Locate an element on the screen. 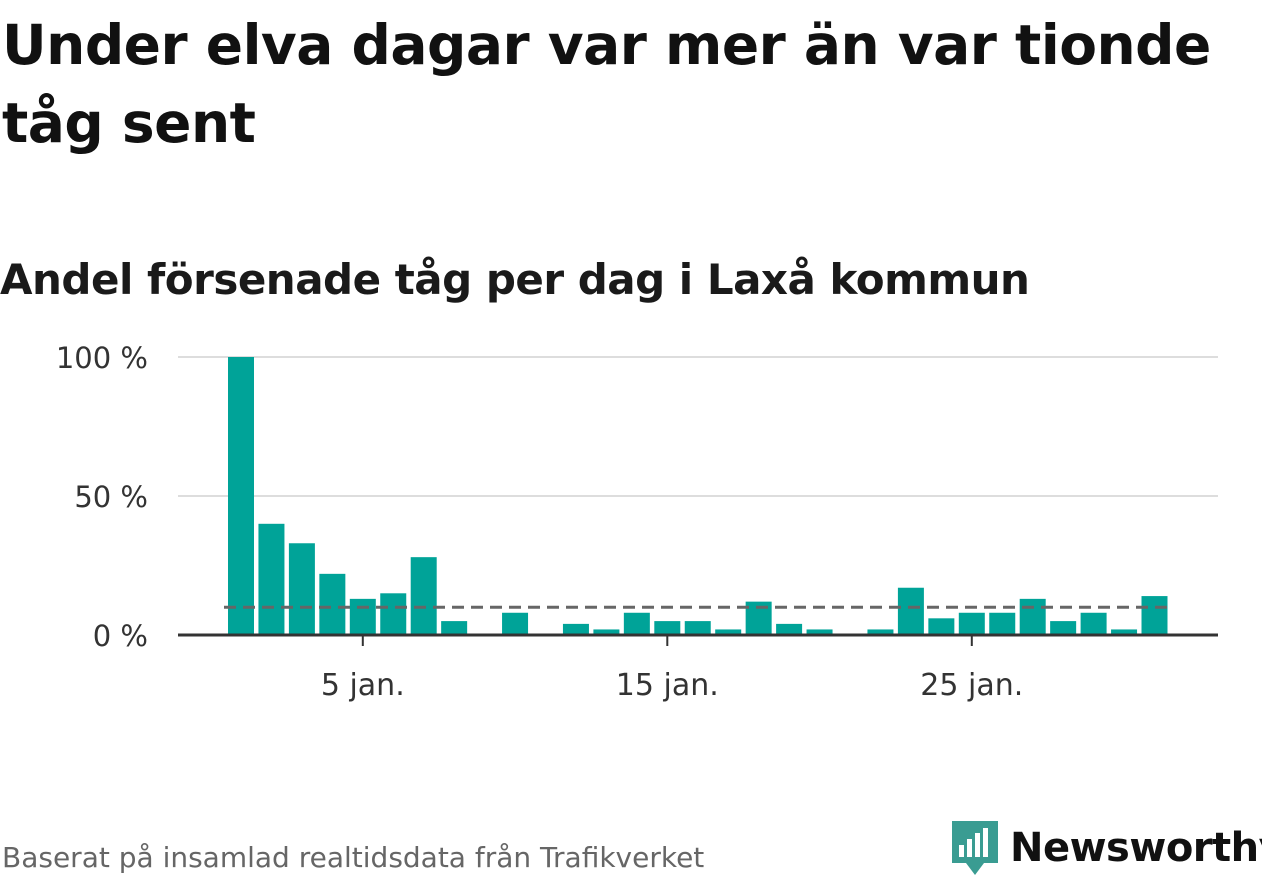  y-tick-label: 0 % is located at coordinates (120, 636).